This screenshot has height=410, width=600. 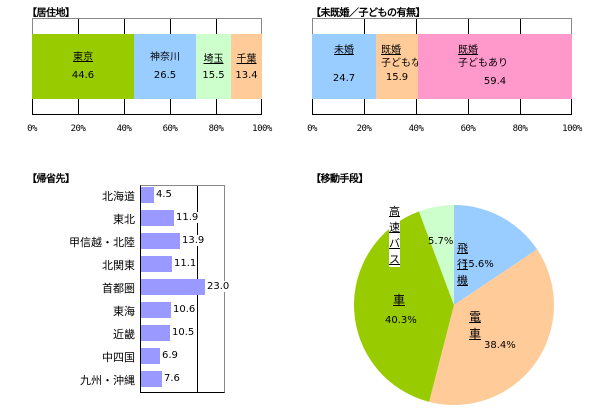 I want to click on pie-value-train: 38.4%, so click(x=500, y=345).